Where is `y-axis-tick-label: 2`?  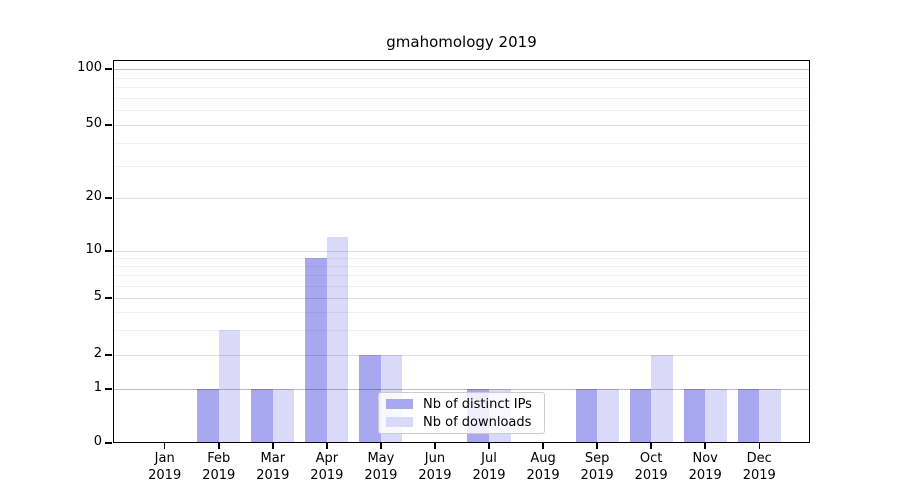
y-axis-tick-label: 2 is located at coordinates (97, 353).